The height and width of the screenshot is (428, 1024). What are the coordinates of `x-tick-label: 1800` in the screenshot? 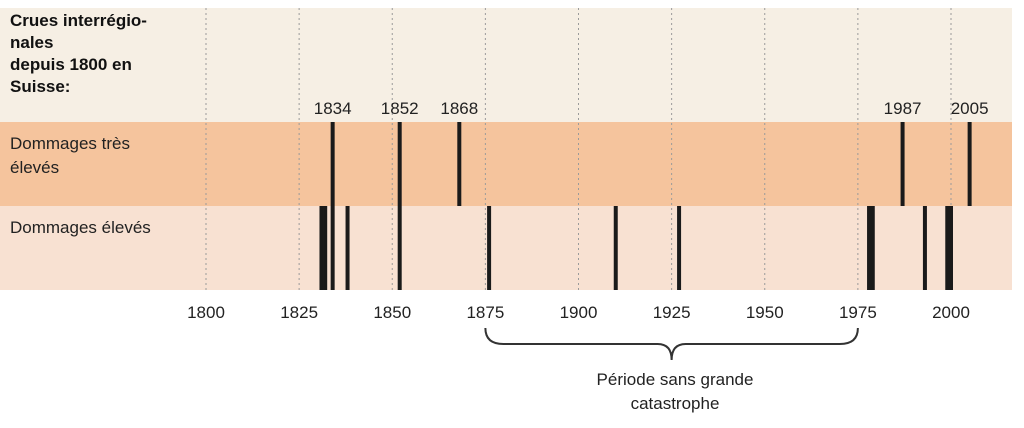 It's located at (206, 312).